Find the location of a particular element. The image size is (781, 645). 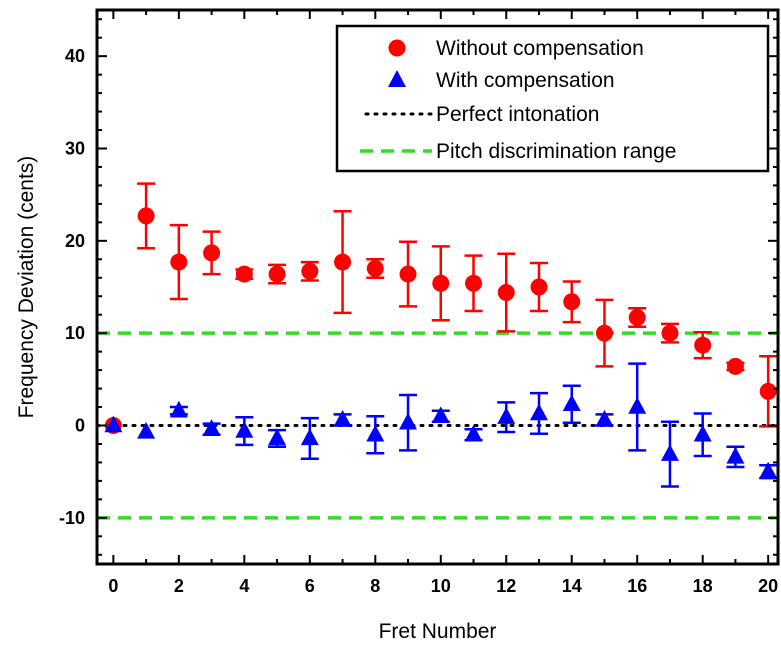

legend-label-2: Perfect intonation is located at coordinates (517, 114).